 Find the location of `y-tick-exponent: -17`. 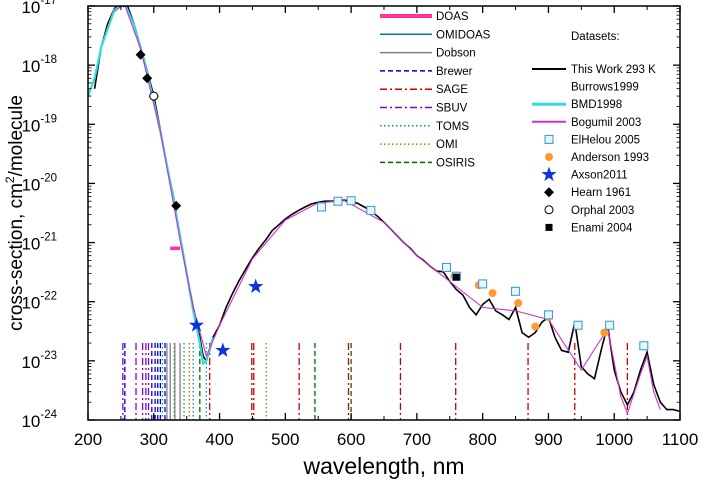

y-tick-exponent: -17 is located at coordinates (48, 3).